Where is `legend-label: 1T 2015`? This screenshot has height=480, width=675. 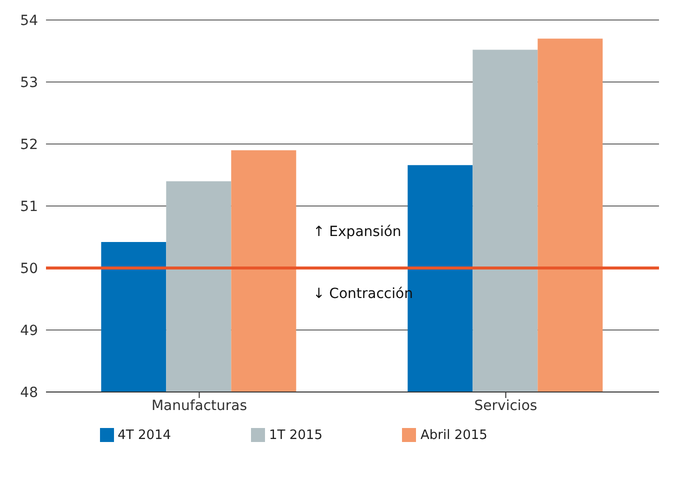 legend-label: 1T 2015 is located at coordinates (295, 435).